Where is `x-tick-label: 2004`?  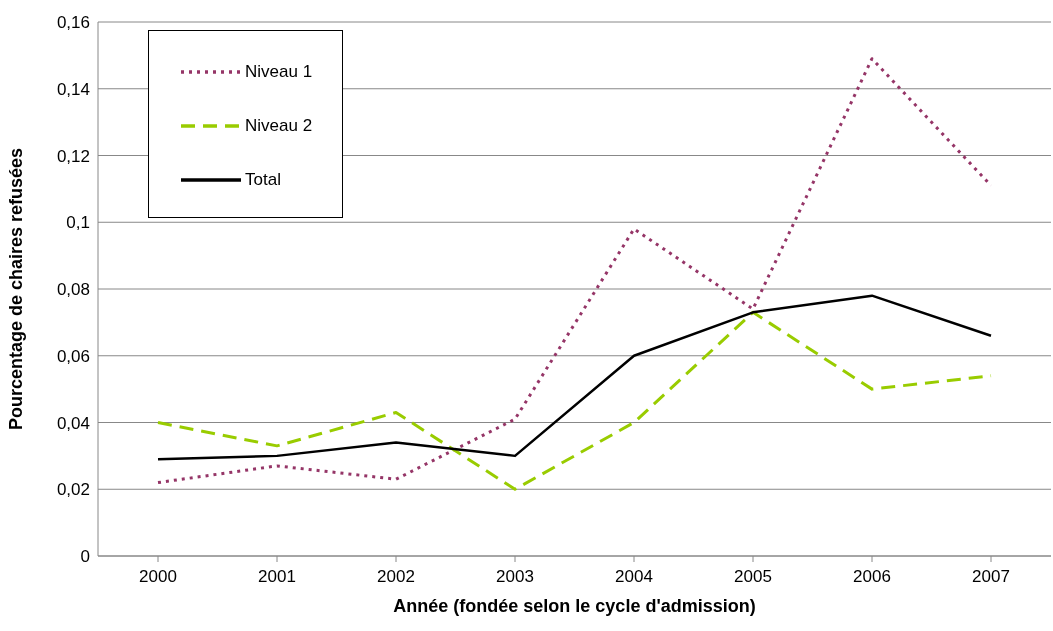 x-tick-label: 2004 is located at coordinates (634, 577).